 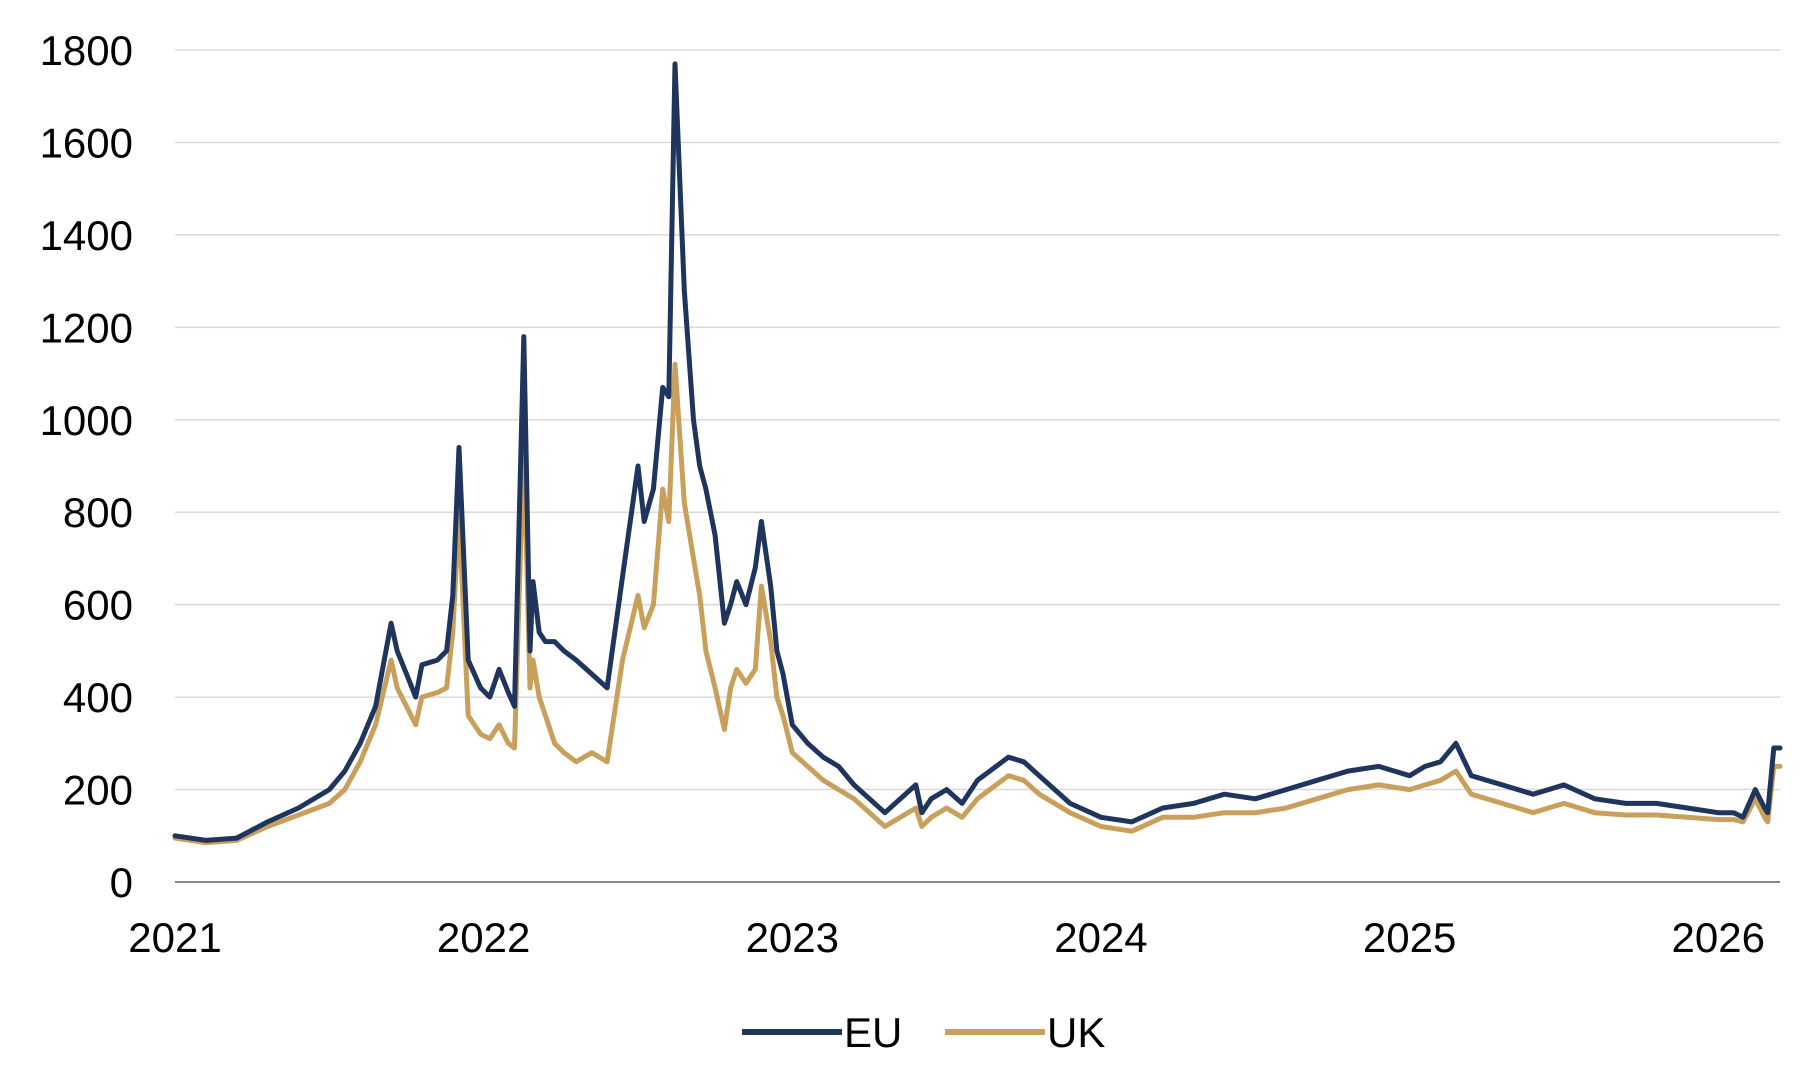 What do you see at coordinates (86, 235) in the screenshot?
I see `y-tick-label: 1400` at bounding box center [86, 235].